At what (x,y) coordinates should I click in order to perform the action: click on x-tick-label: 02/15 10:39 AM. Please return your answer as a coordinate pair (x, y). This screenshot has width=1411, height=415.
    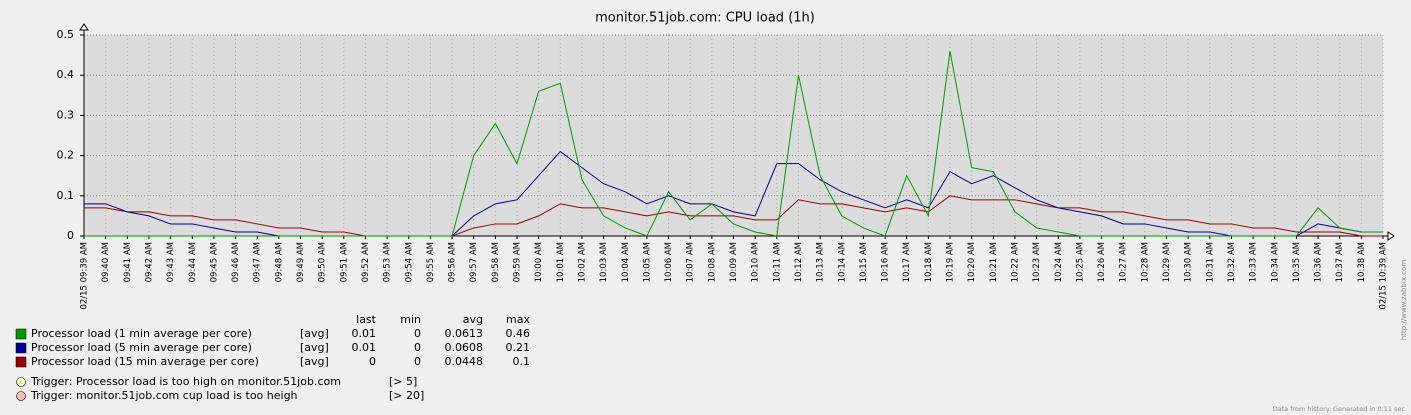
    Looking at the image, I should click on (1384, 276).